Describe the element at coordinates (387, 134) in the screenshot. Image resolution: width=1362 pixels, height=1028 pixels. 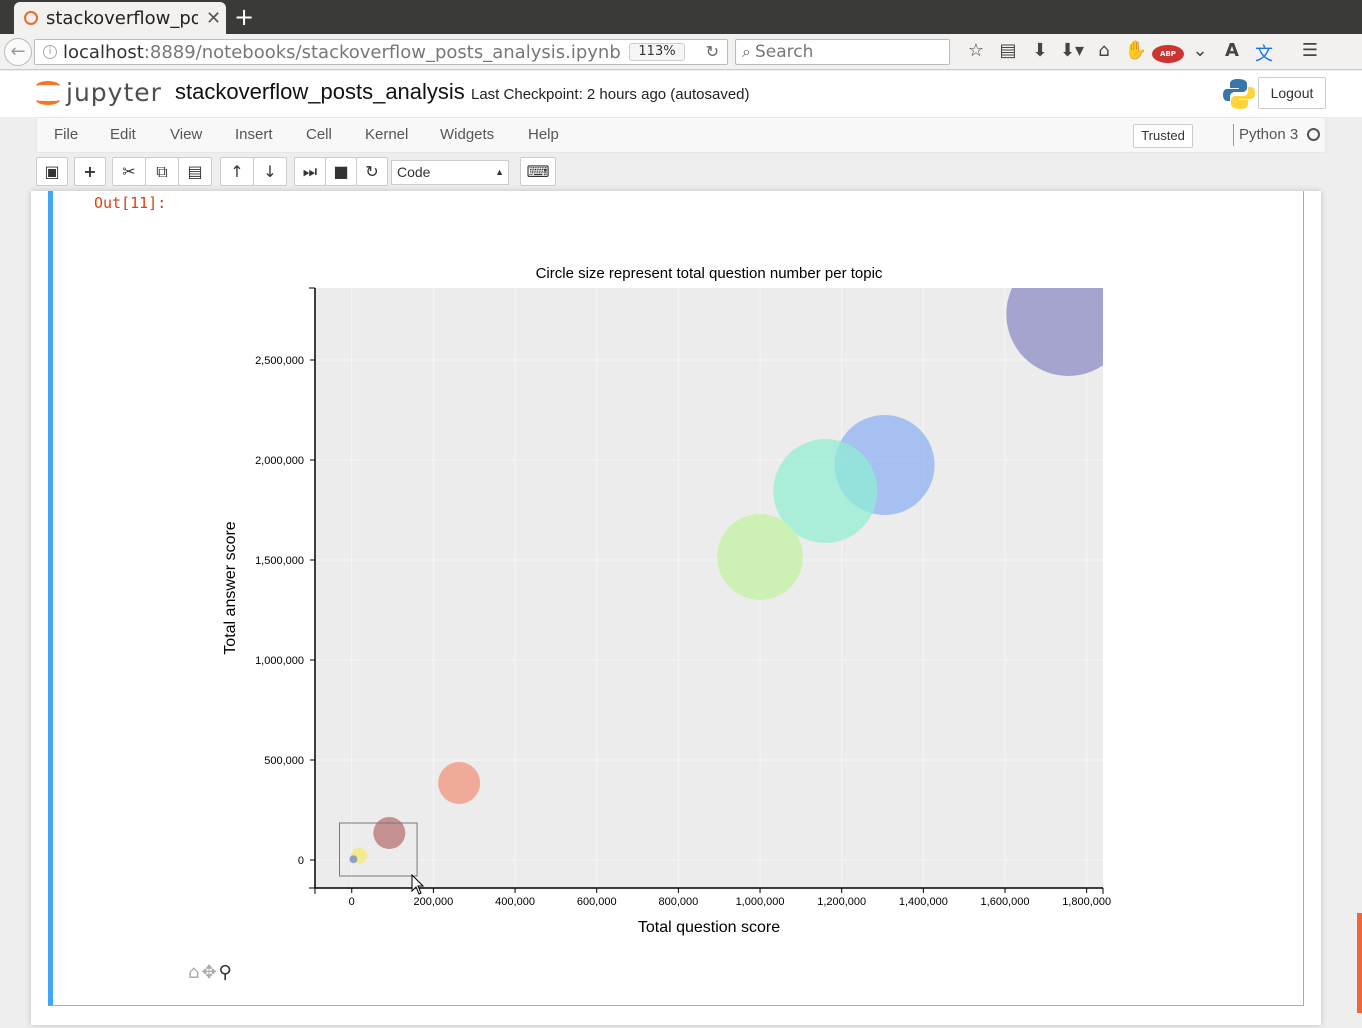
I see `menu-kernel: Kernel` at that location.